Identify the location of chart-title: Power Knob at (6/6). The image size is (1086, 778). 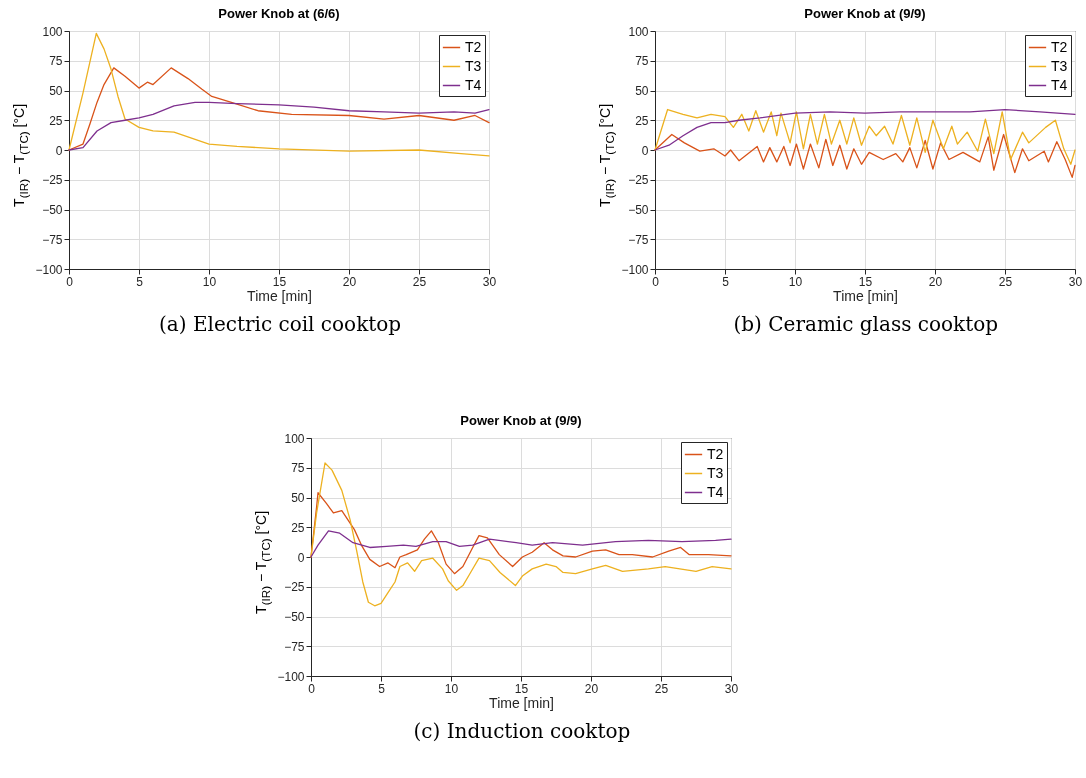
(279, 13).